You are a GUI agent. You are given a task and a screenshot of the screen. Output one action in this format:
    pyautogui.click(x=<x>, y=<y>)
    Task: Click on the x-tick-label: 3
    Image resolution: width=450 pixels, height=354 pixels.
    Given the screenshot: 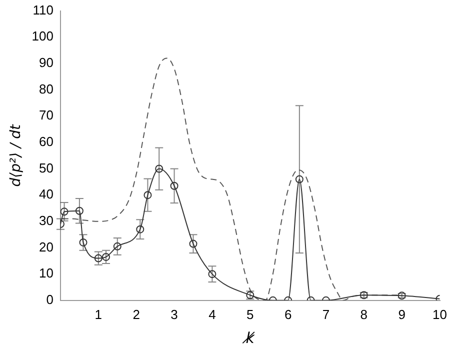 What is the action you would take?
    pyautogui.click(x=174, y=314)
    